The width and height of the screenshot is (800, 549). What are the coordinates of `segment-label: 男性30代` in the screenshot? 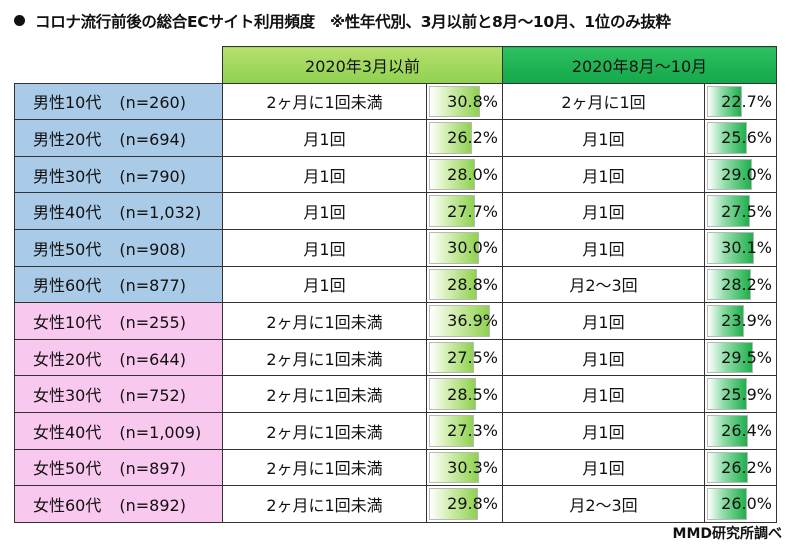 It's located at (67, 176).